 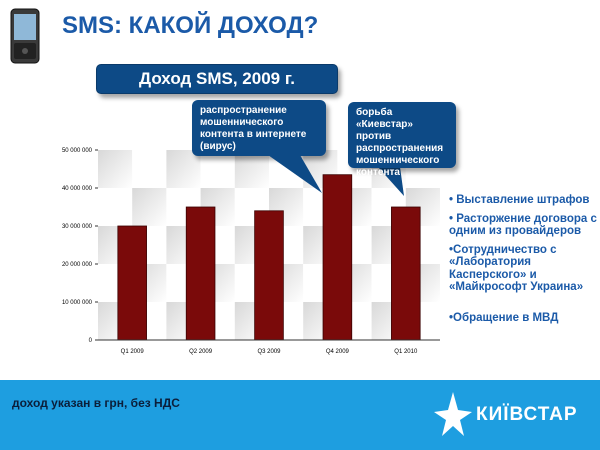 I want to click on kyivstar-star-icon, so click(x=453, y=414).